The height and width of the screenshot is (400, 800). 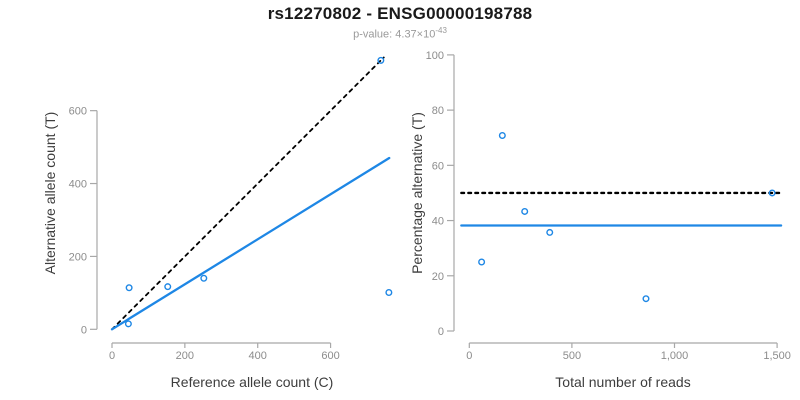 What do you see at coordinates (675, 356) in the screenshot?
I see `x-tick-label: 1,000` at bounding box center [675, 356].